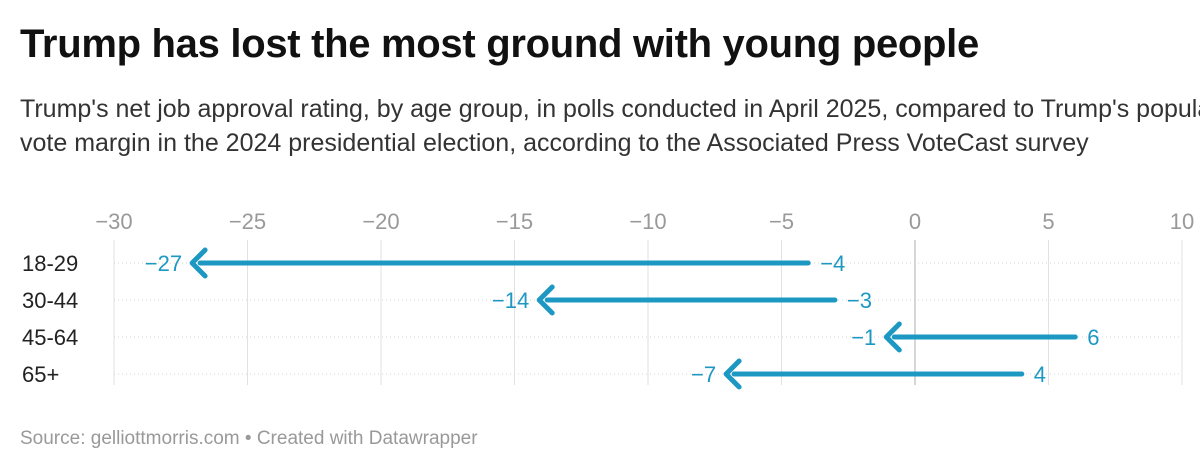  I want to click on row-label: 65+, so click(40, 374).